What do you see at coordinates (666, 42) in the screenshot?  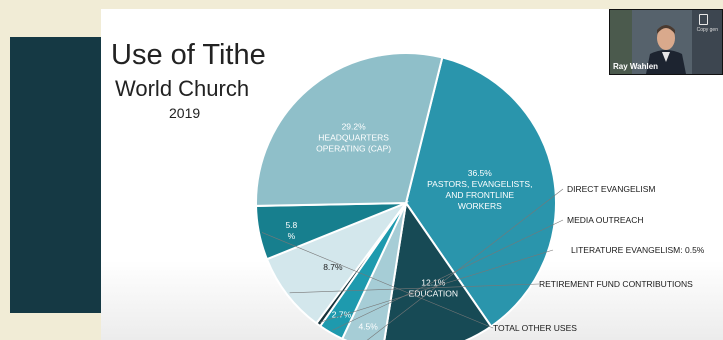 I see `participant-video-tile: Copy gen Ray Wahlen` at bounding box center [666, 42].